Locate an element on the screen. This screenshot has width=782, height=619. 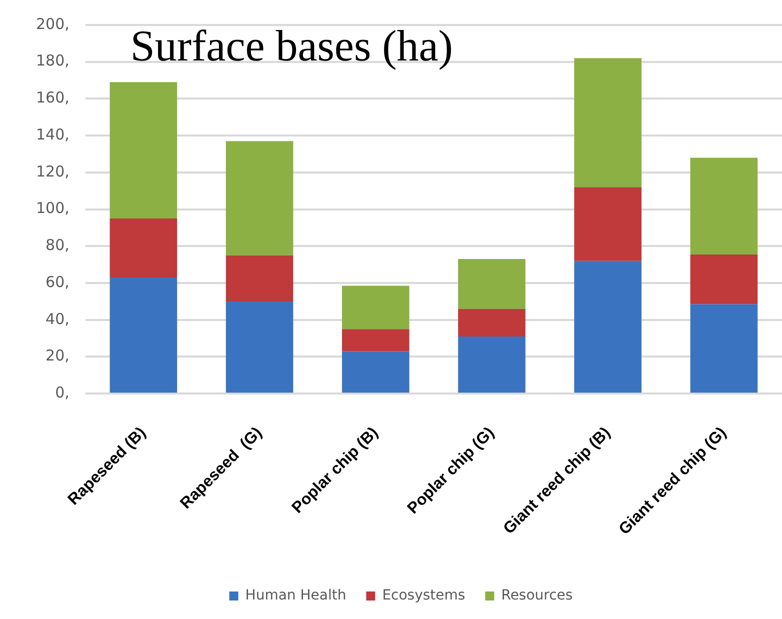
y-tick-label: 200, is located at coordinates (53, 23).